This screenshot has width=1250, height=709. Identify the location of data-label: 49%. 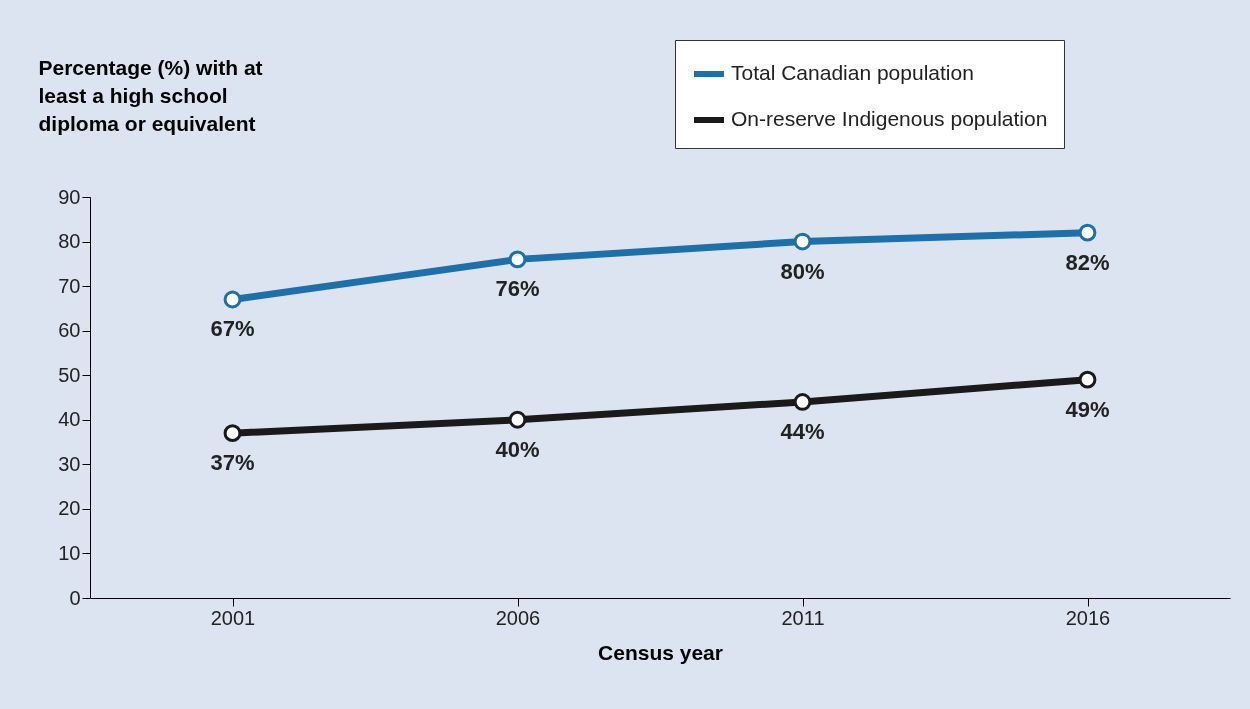
(1087, 409).